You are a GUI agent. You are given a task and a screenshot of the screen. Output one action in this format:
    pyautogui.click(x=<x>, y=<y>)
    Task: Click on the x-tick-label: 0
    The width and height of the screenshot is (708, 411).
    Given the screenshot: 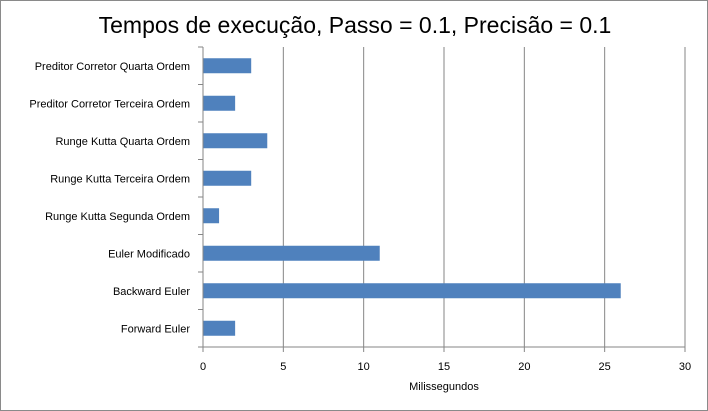 What is the action you would take?
    pyautogui.click(x=203, y=367)
    